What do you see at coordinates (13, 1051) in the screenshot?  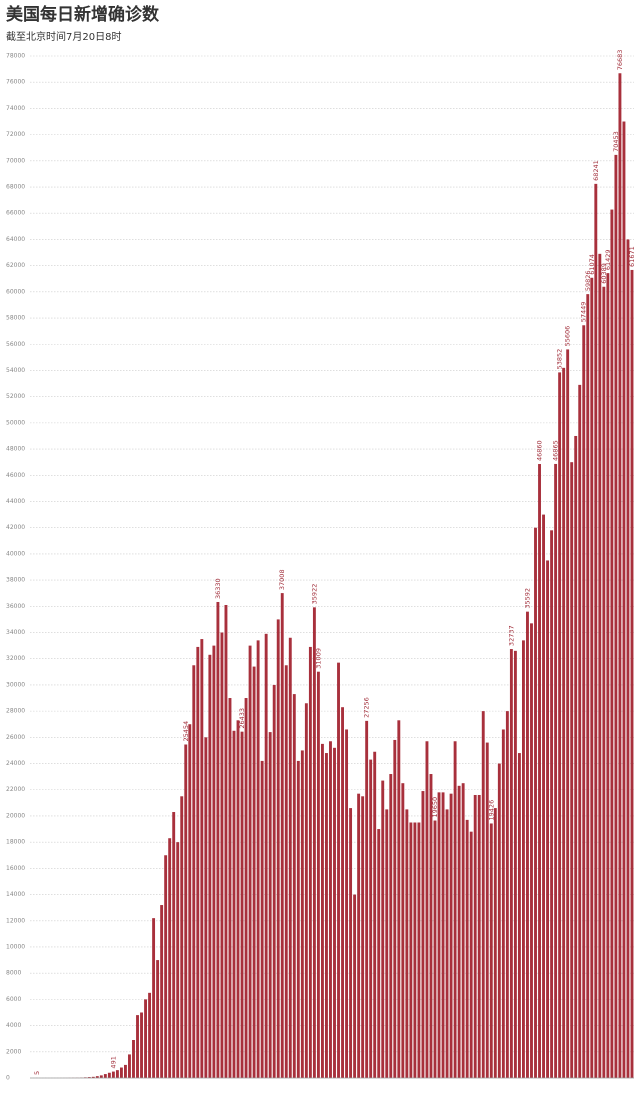 I see `y-tick-label: 2000` at bounding box center [13, 1051].